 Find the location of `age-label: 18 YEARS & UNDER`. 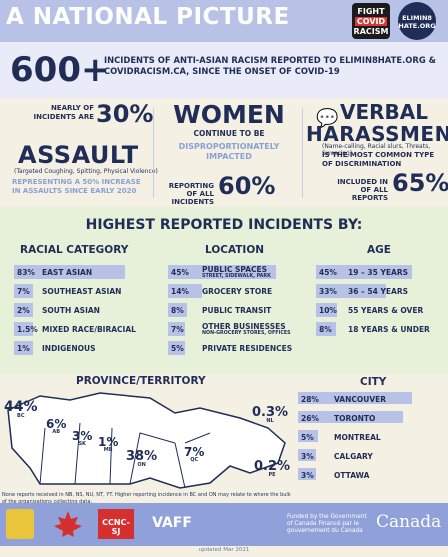

age-label: 18 YEARS & UNDER is located at coordinates (389, 329).